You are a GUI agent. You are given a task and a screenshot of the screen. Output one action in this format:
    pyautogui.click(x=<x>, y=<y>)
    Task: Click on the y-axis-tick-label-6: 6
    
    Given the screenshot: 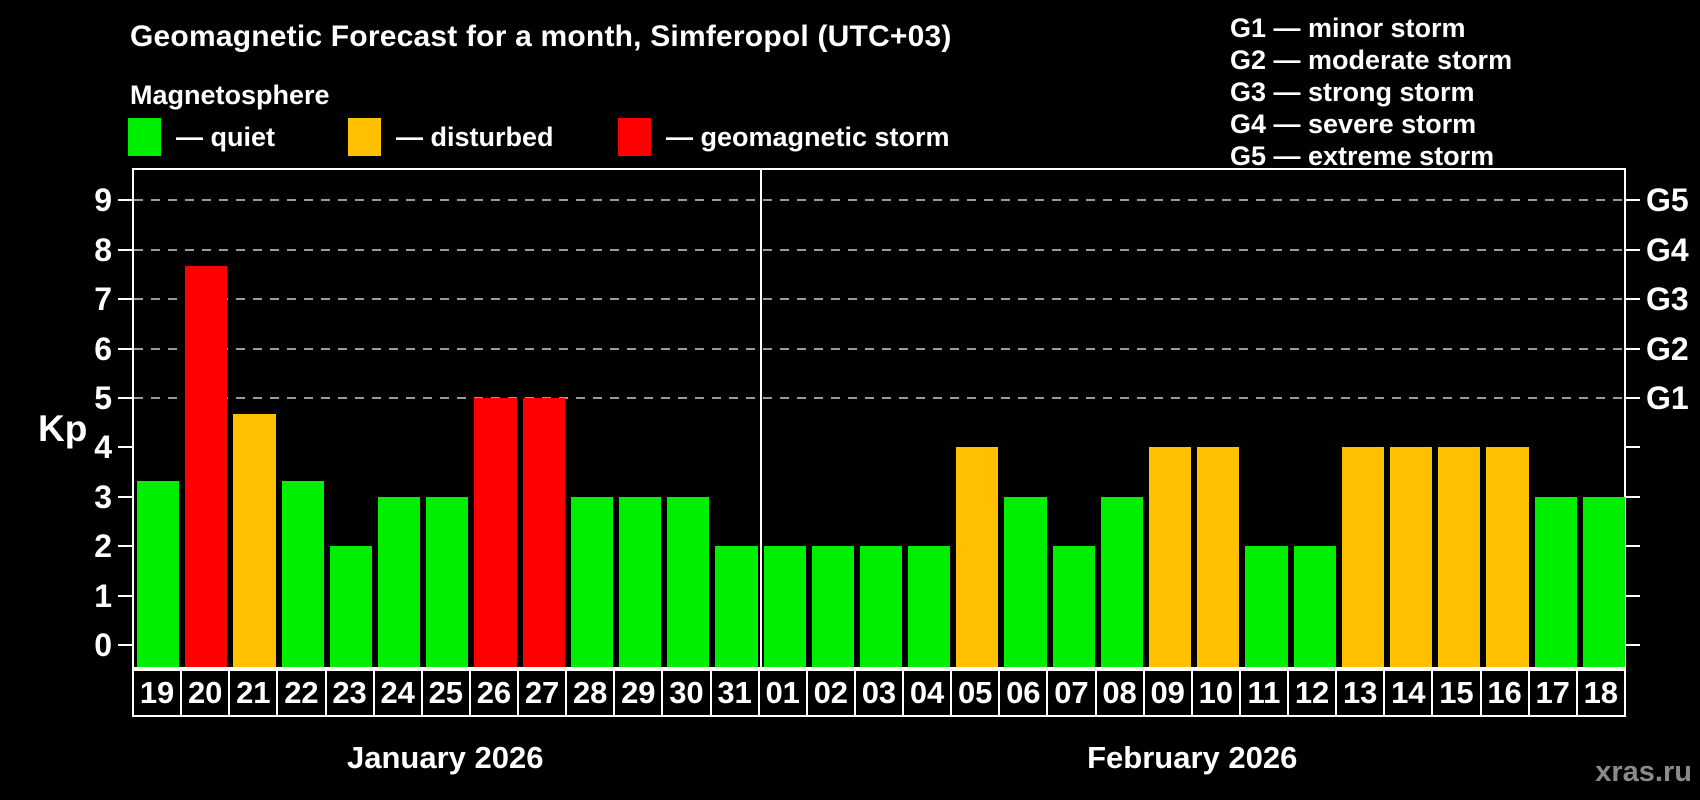 What is the action you would take?
    pyautogui.click(x=103, y=348)
    